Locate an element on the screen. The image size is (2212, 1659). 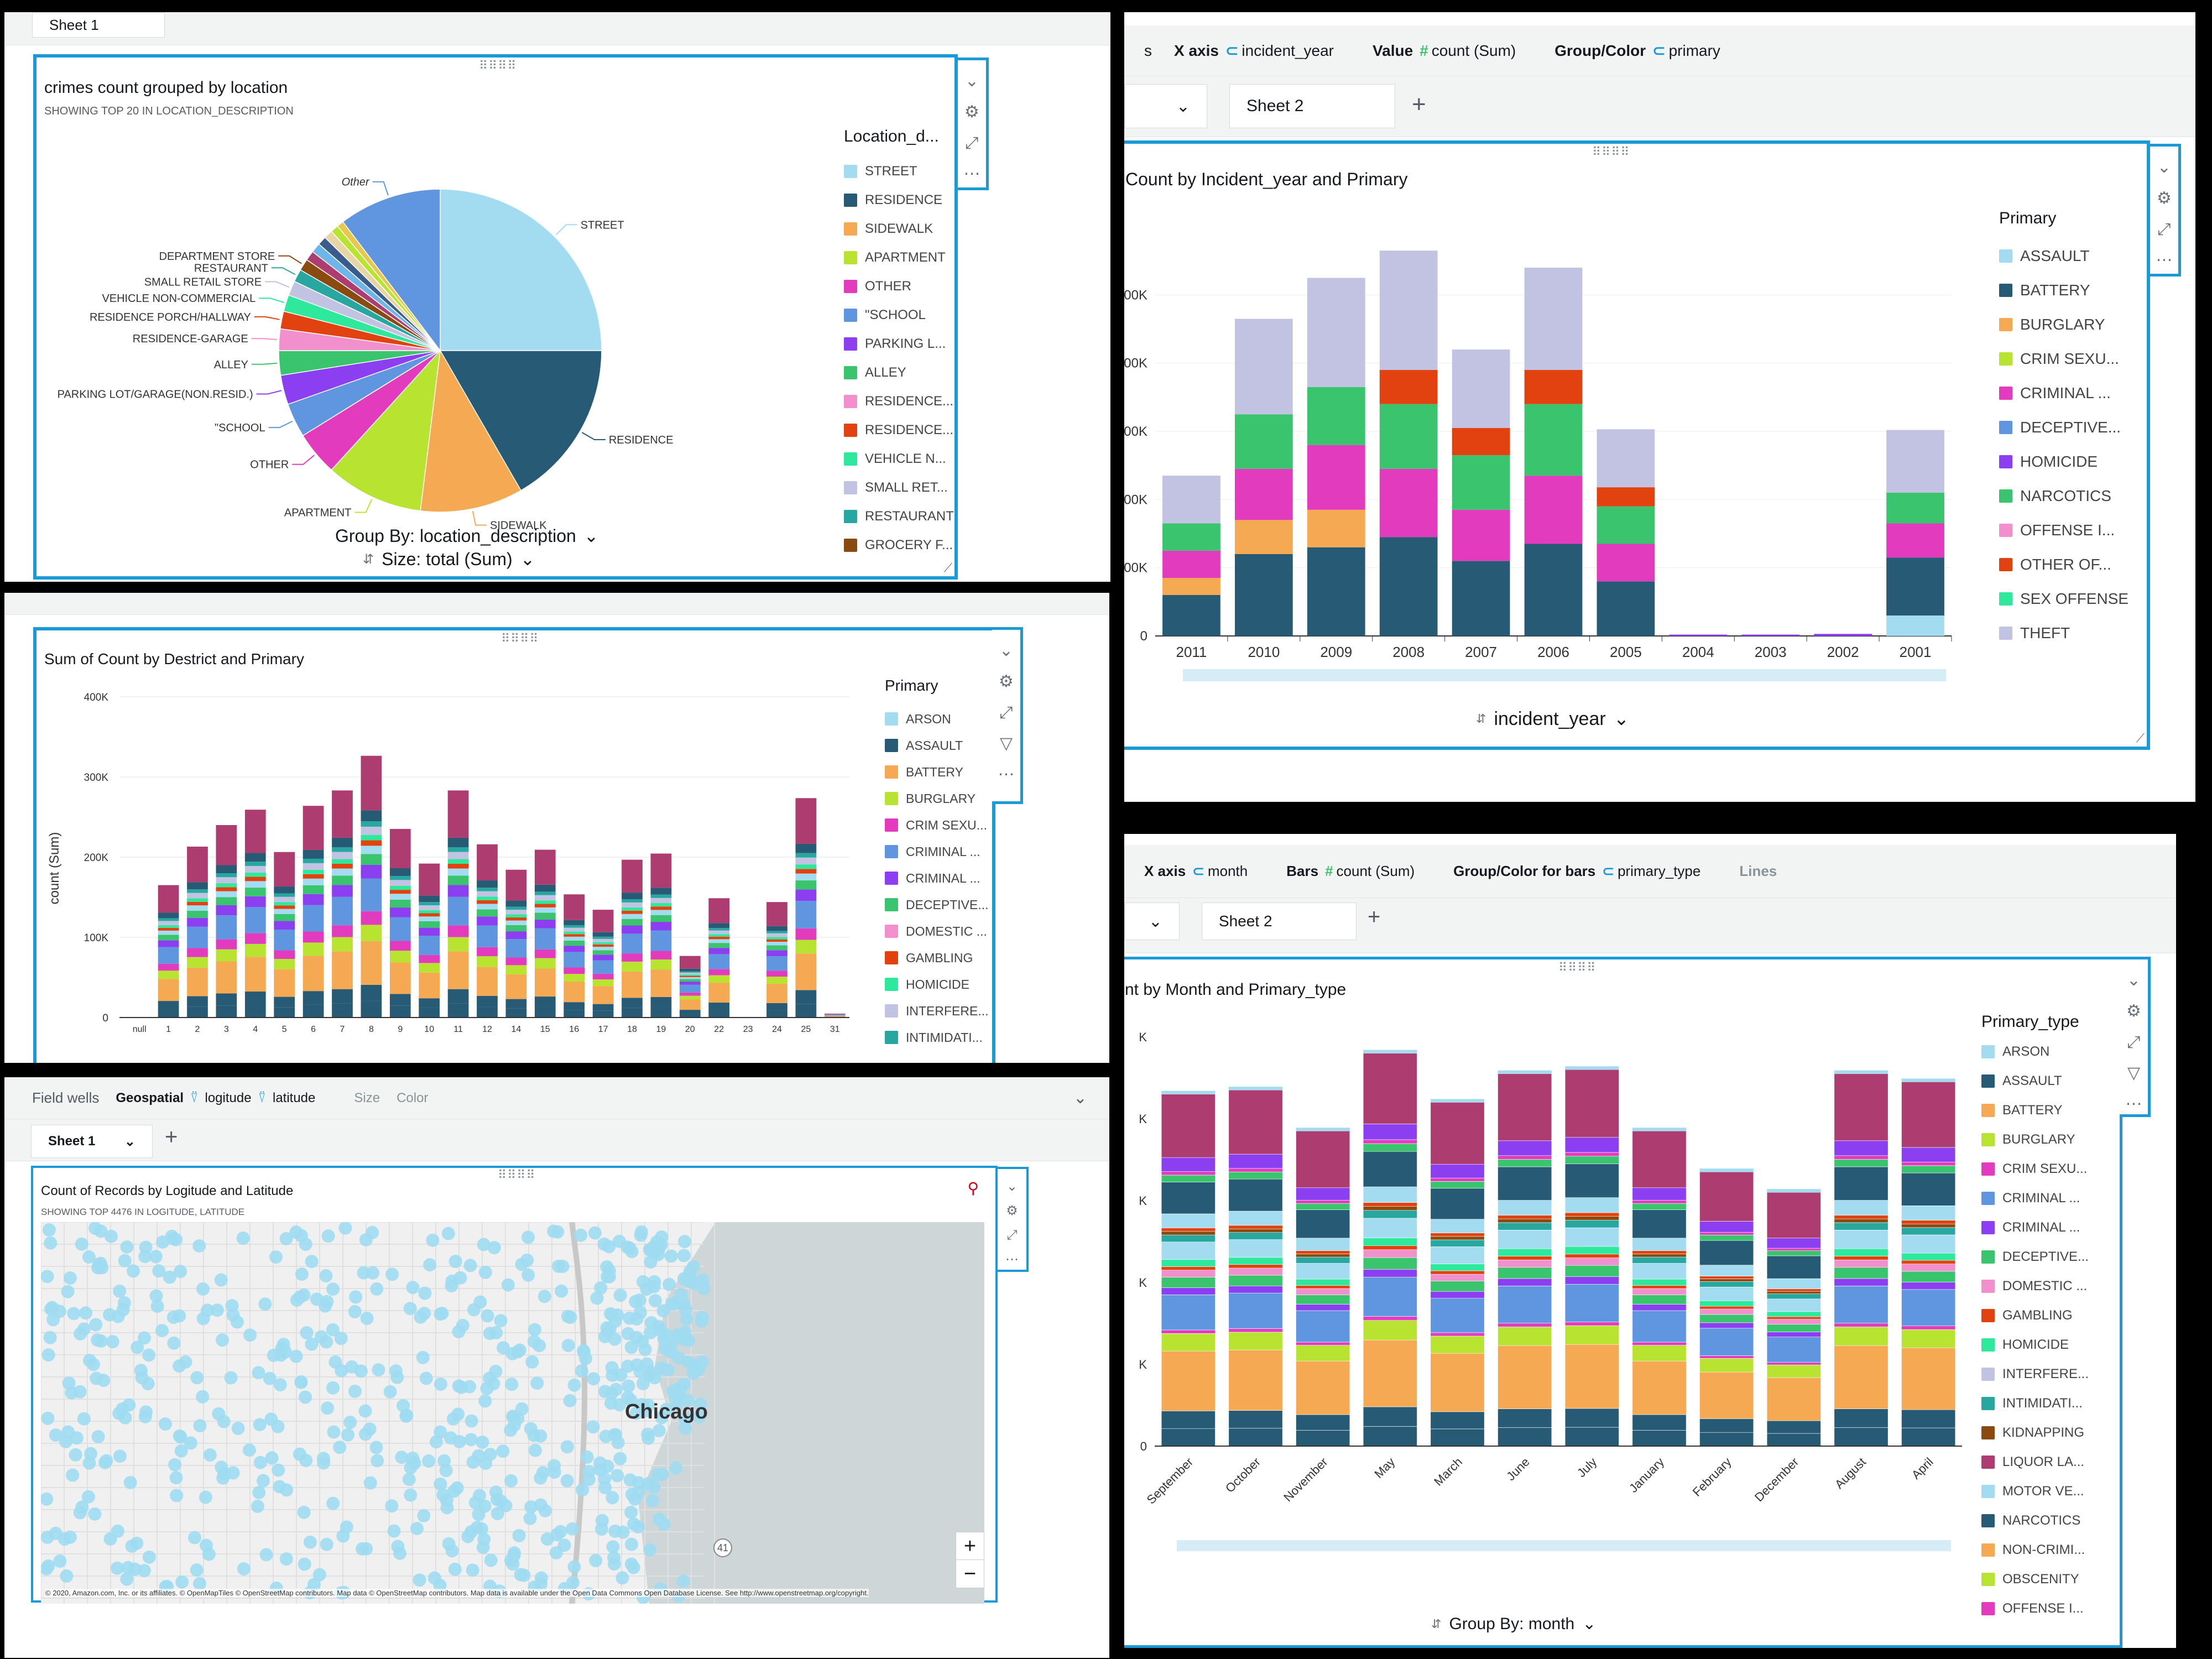
legend-item: BATTERY is located at coordinates (2045, 1110).